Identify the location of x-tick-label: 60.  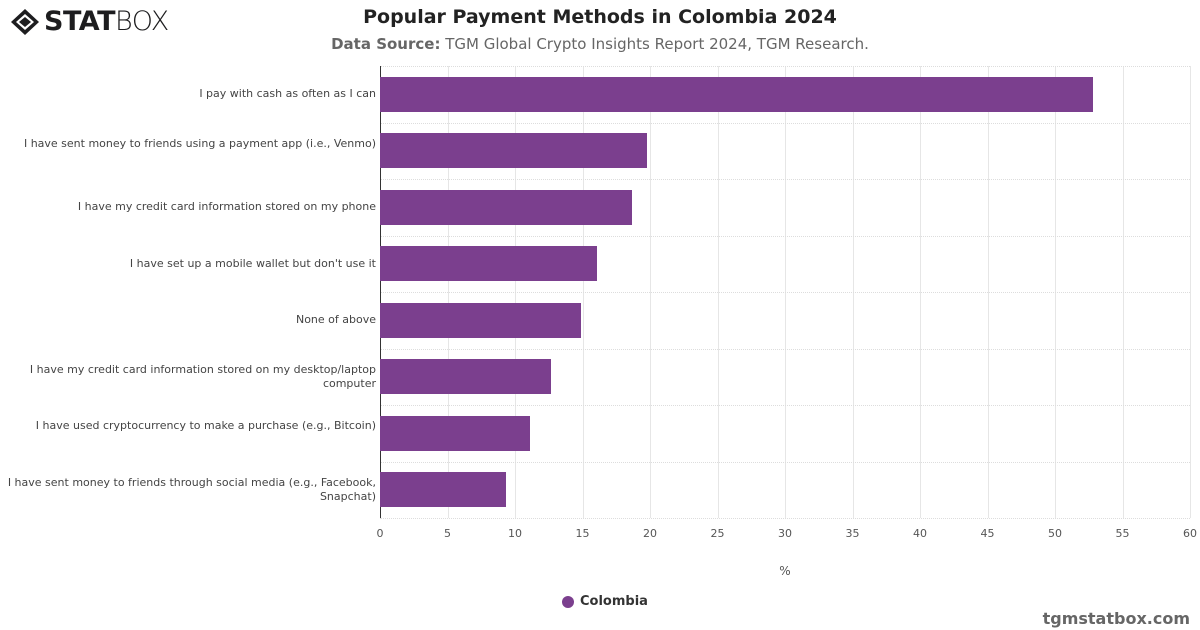
(1190, 533).